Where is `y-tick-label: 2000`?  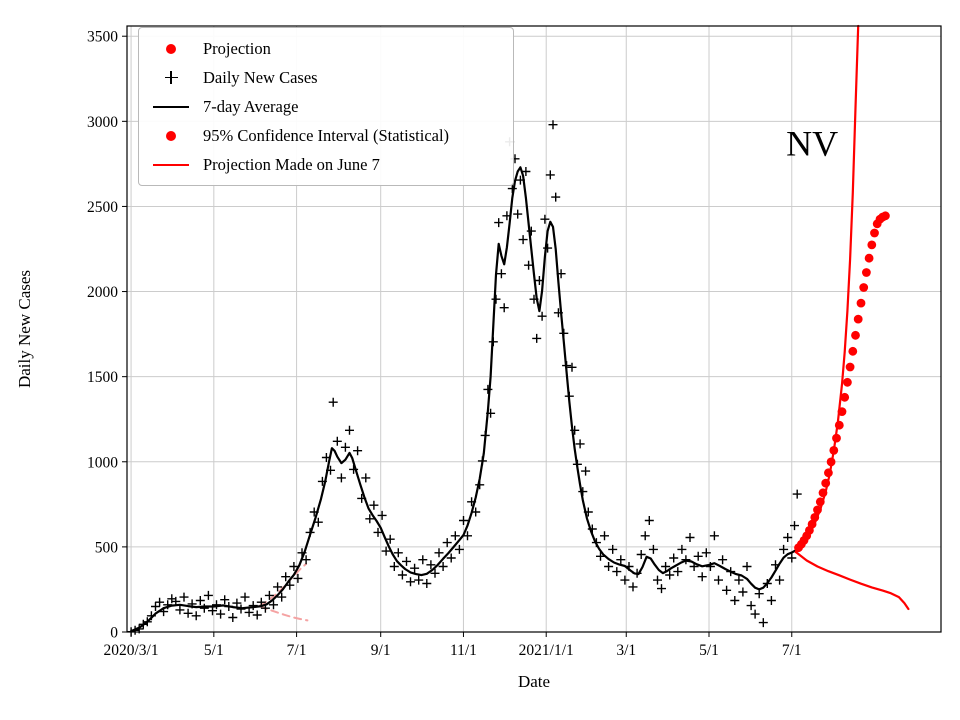 y-tick-label: 2000 is located at coordinates (102, 292).